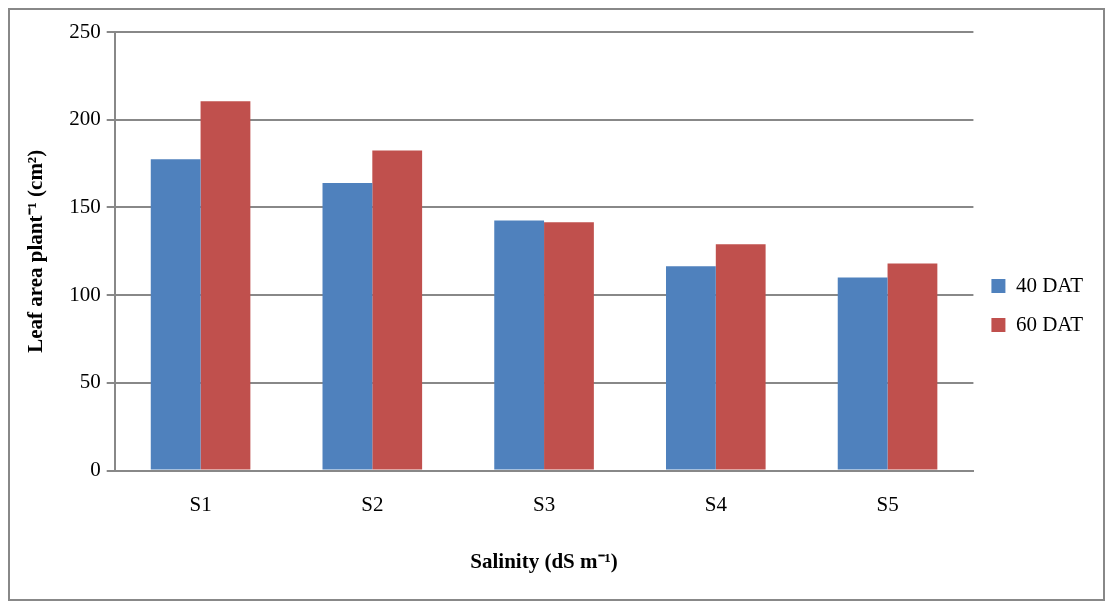 Image resolution: width=1117 pixels, height=613 pixels. I want to click on y-tick-label: 100, so click(85, 293).